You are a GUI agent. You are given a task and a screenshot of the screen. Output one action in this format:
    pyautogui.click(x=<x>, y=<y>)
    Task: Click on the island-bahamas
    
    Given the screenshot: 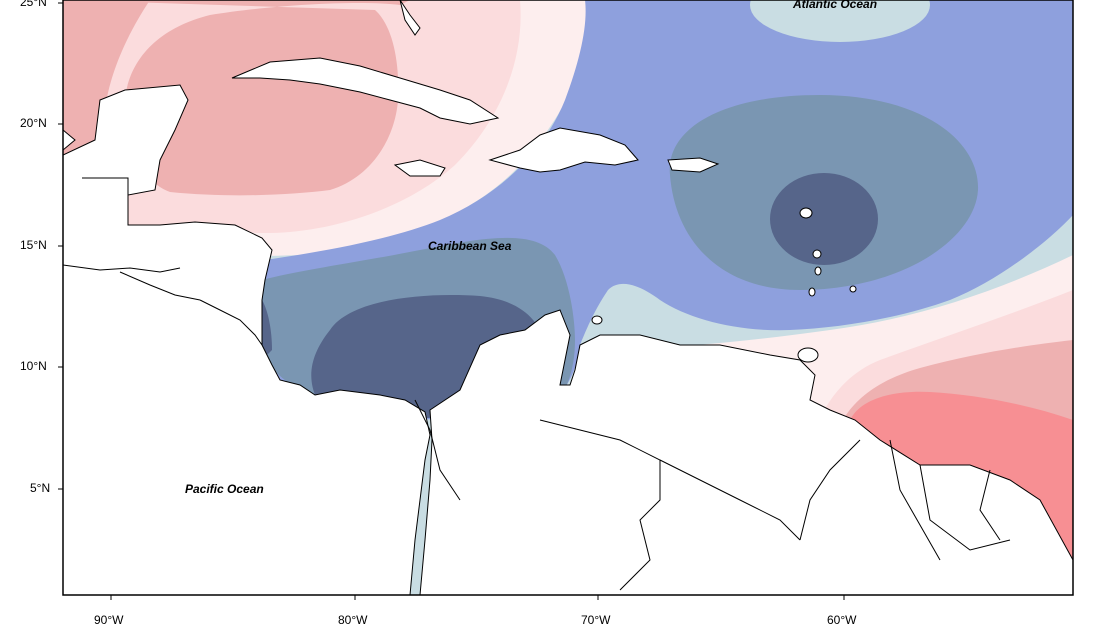 What is the action you would take?
    pyautogui.click(x=410, y=18)
    